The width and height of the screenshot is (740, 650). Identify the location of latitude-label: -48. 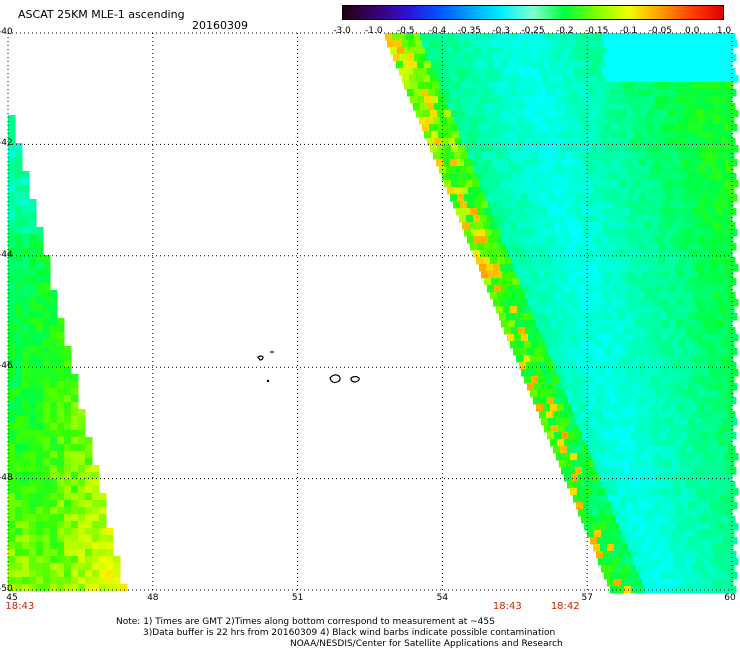
(6, 477).